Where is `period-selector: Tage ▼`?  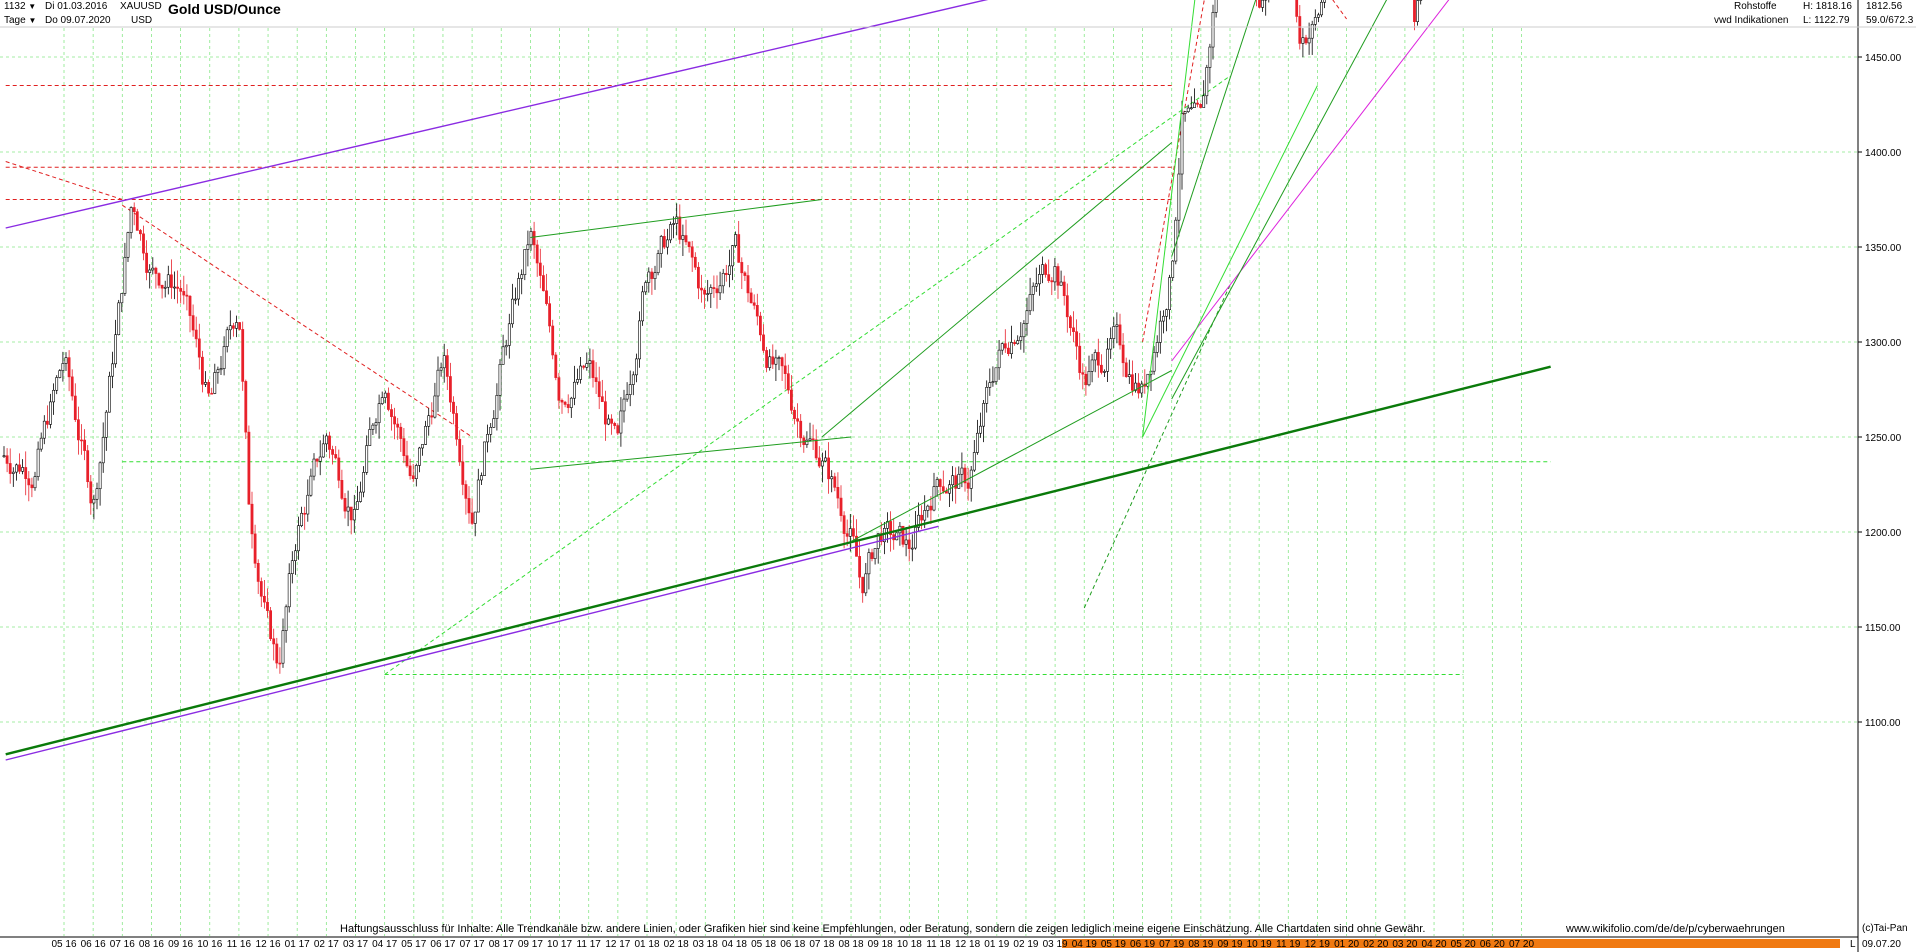
period-selector: Tage ▼ is located at coordinates (20, 21).